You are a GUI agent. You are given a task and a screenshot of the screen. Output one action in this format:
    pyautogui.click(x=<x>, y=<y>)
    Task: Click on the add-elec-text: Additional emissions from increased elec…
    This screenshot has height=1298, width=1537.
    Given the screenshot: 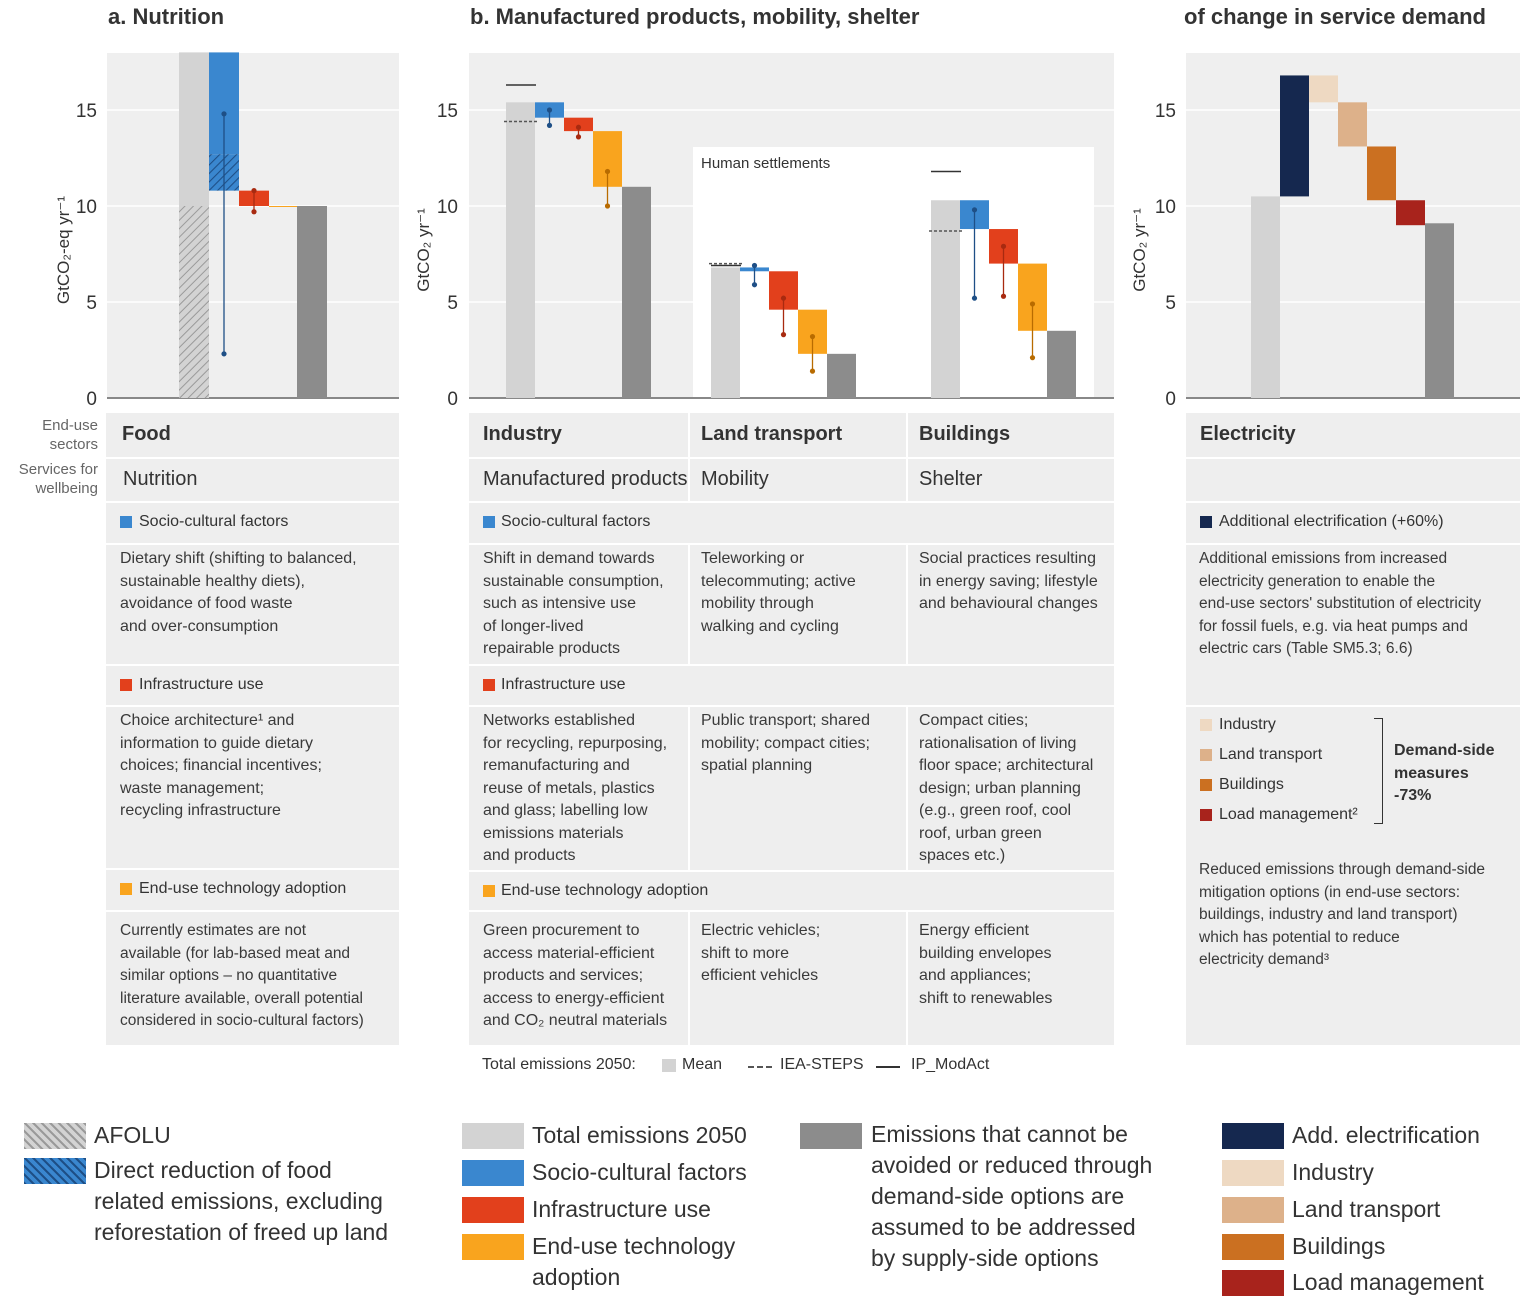 What is the action you would take?
    pyautogui.click(x=1340, y=603)
    